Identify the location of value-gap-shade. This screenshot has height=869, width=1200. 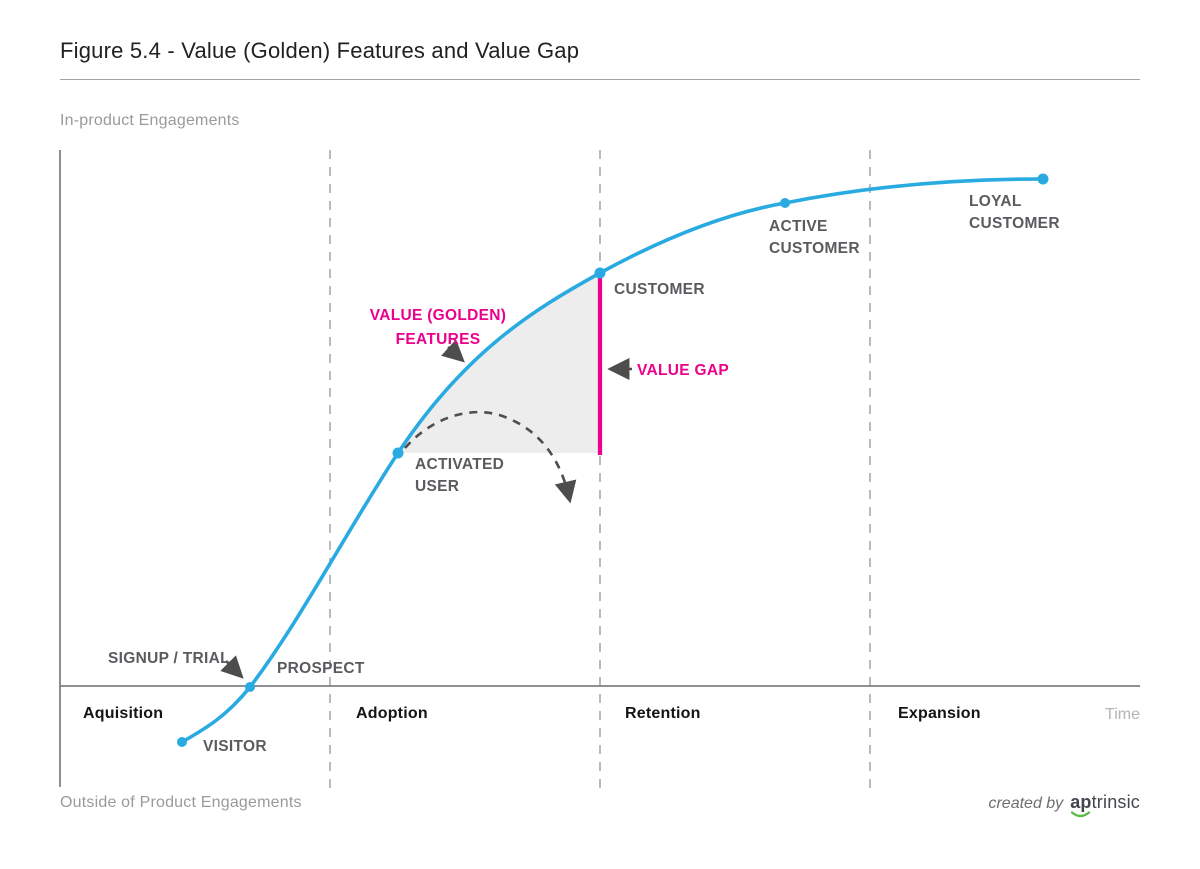
(499, 363).